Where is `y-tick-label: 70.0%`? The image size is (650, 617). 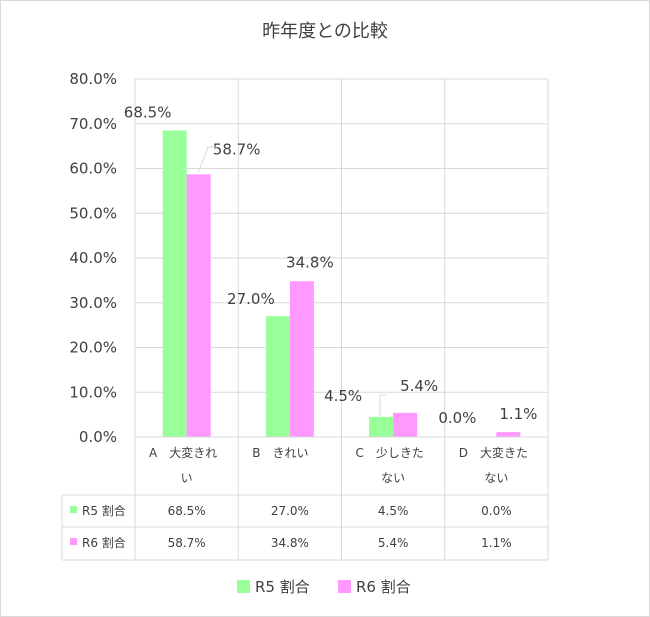
y-tick-label: 70.0% is located at coordinates (93, 124).